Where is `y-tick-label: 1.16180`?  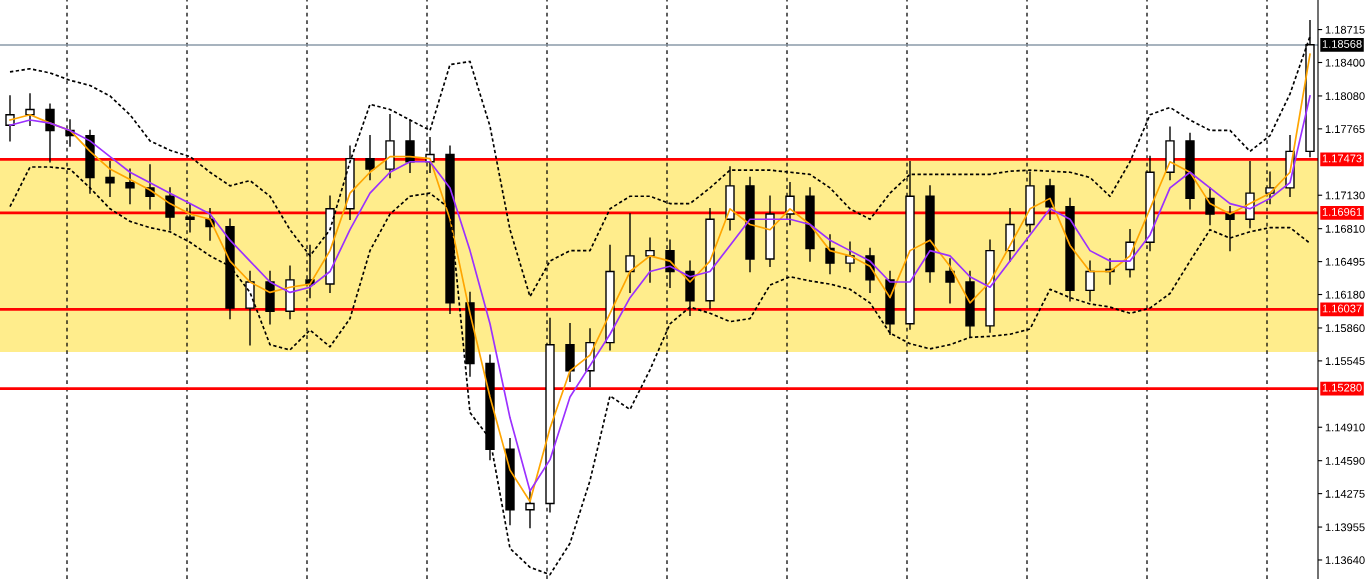 y-tick-label: 1.16180 is located at coordinates (1345, 294).